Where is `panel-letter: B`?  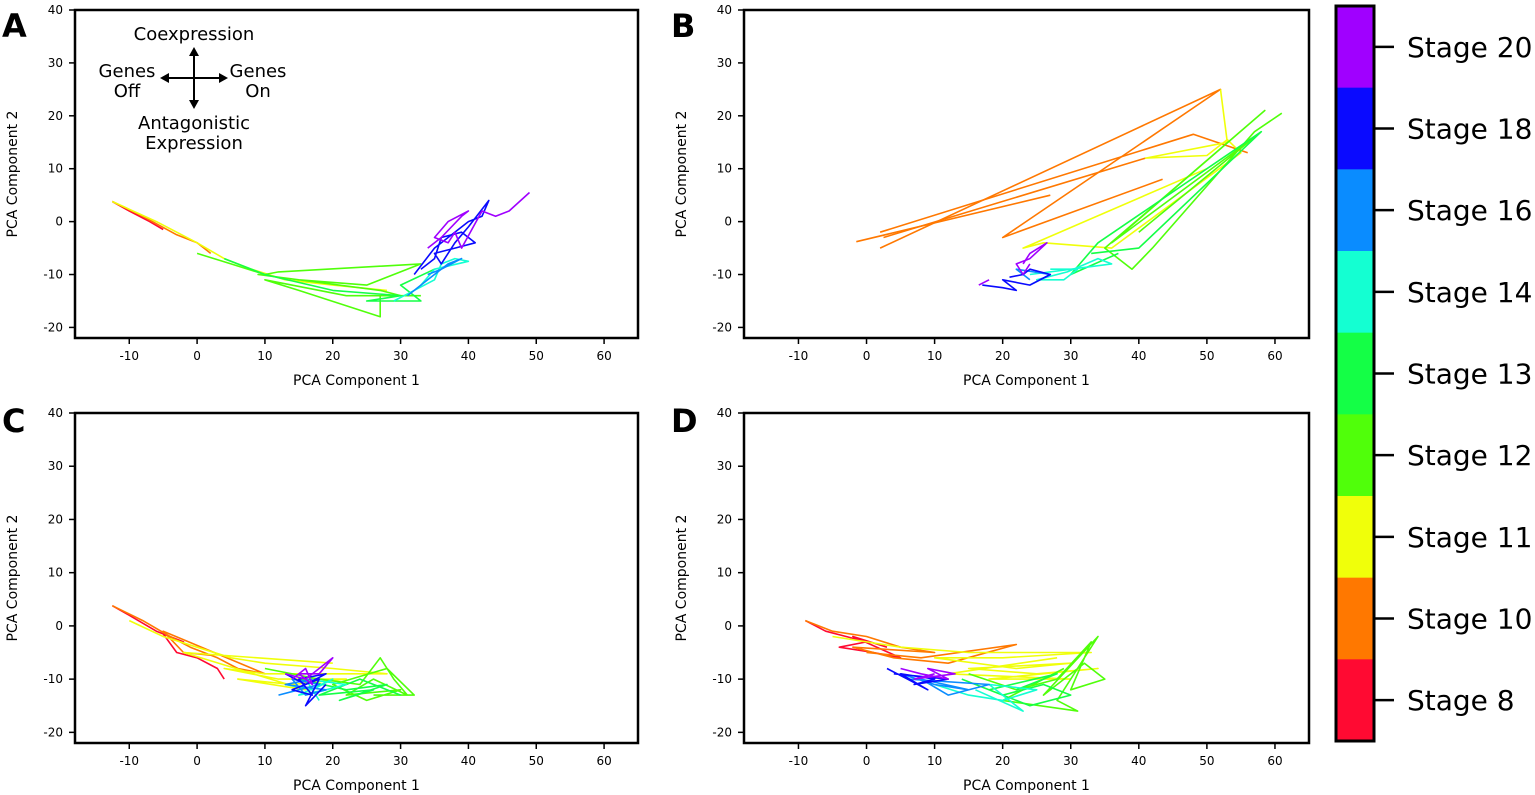
panel-letter: B is located at coordinates (683, 26).